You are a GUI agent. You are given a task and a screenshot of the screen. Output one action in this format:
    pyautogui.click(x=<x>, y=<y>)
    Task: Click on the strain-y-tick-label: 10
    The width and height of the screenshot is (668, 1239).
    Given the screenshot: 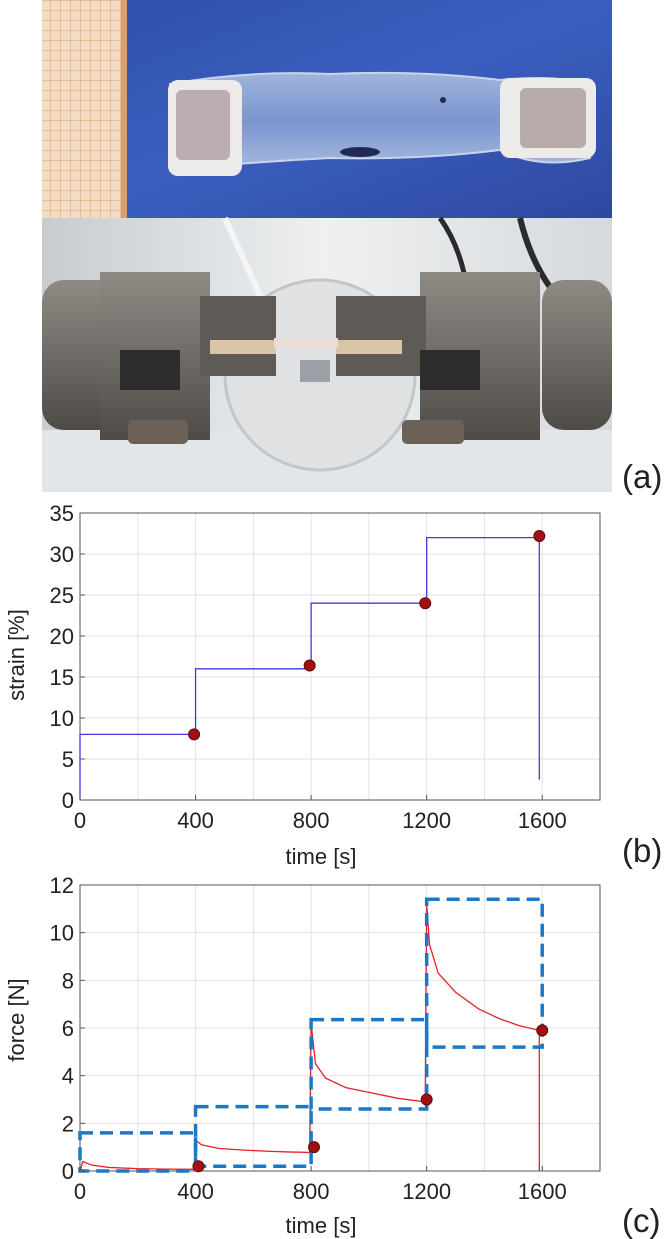 What is the action you would take?
    pyautogui.click(x=62, y=718)
    